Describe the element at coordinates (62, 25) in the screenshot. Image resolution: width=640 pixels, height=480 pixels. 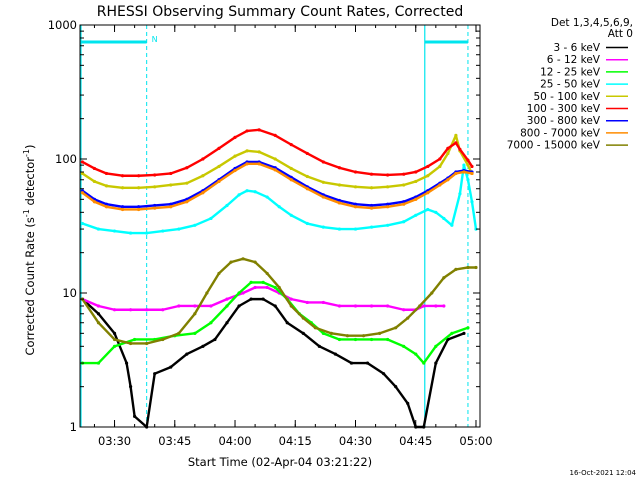
I see `y-tick-label: 1000` at that location.